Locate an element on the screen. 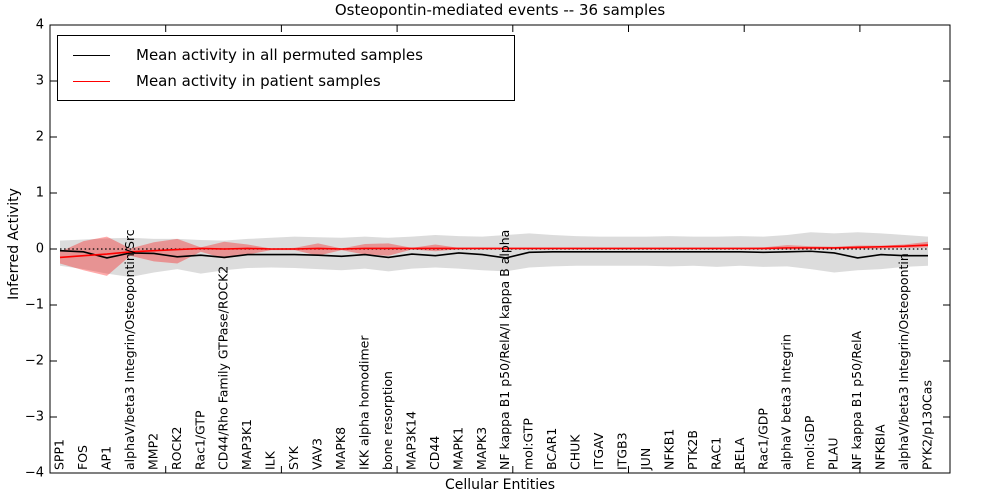  x-category-label: PYK2/p130Cas is located at coordinates (927, 425).